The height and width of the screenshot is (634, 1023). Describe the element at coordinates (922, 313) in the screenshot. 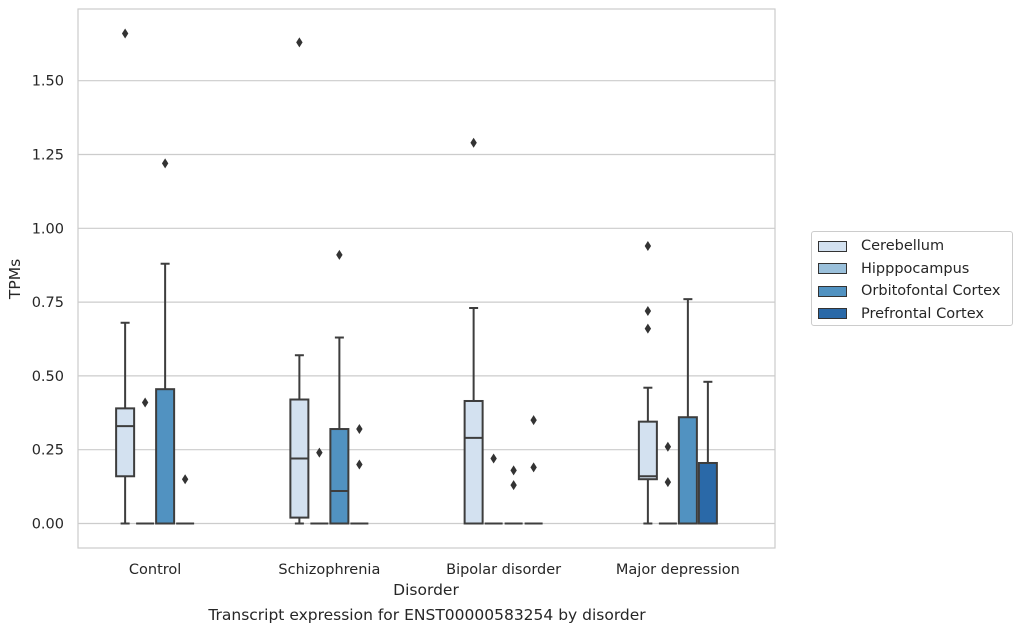

I see `legend-label: Prefrontal Cortex` at that location.